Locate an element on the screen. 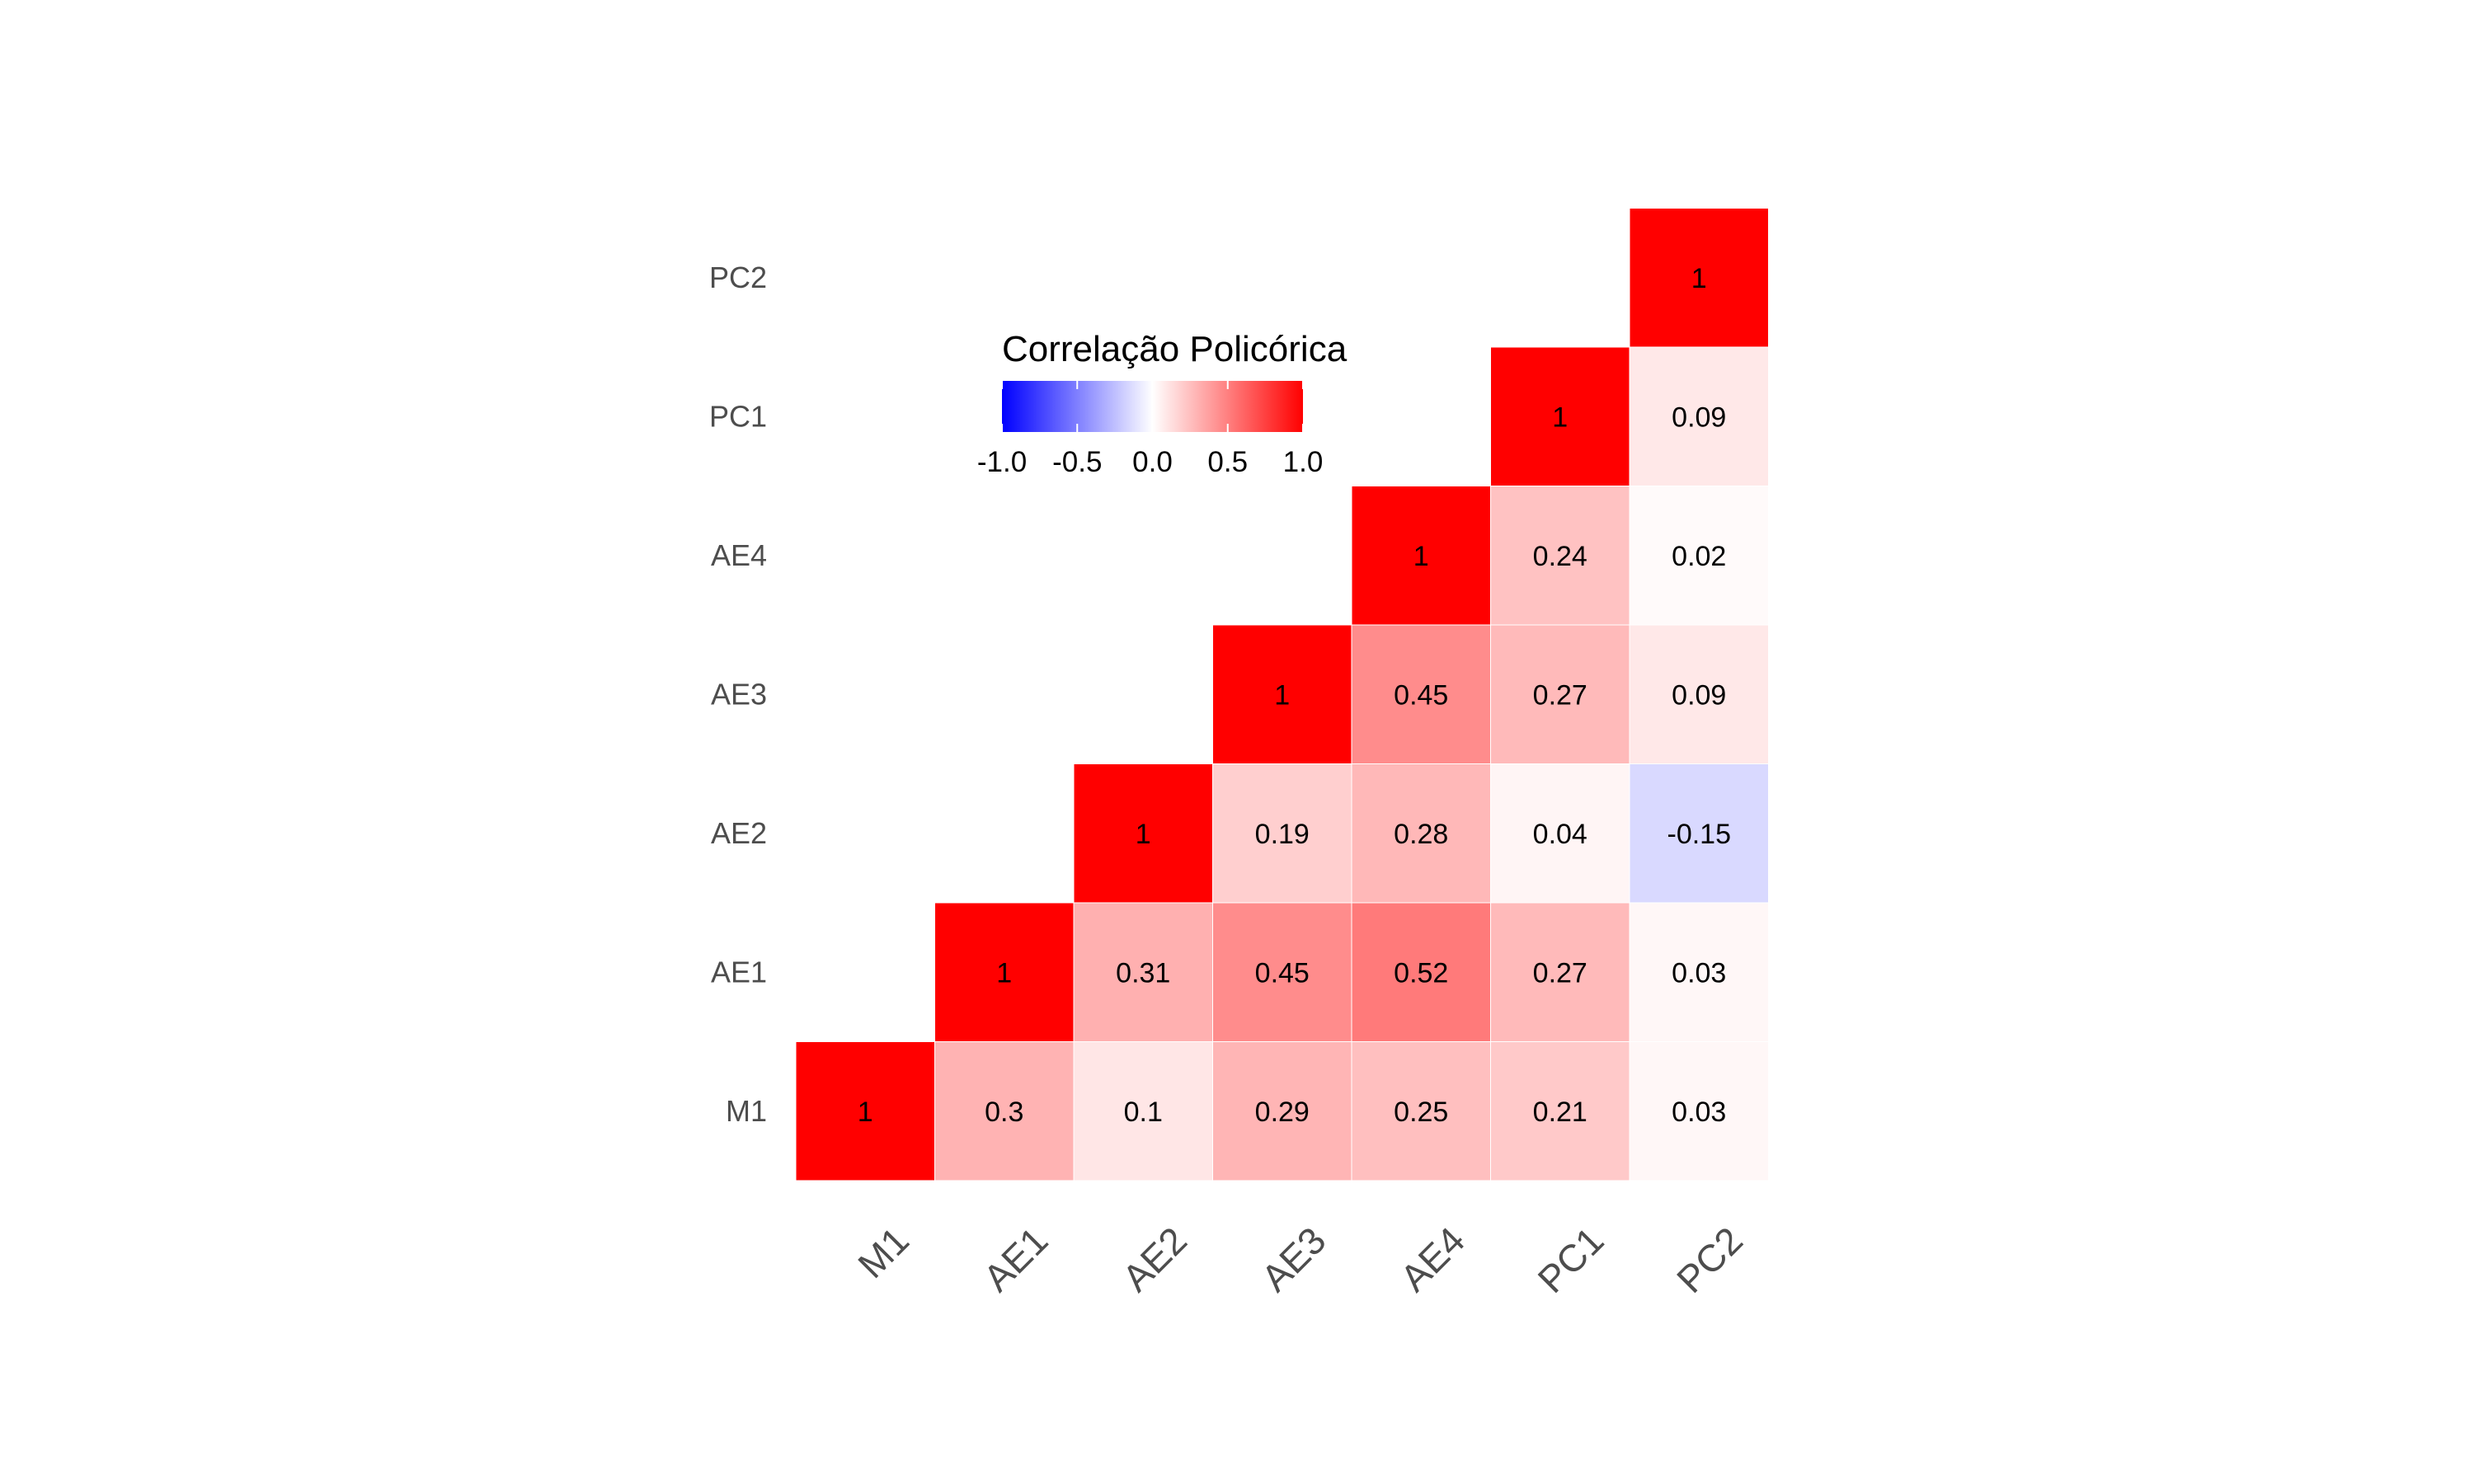 This screenshot has width=2474, height=1484. cell-value-label: 0.21 is located at coordinates (1560, 1112).